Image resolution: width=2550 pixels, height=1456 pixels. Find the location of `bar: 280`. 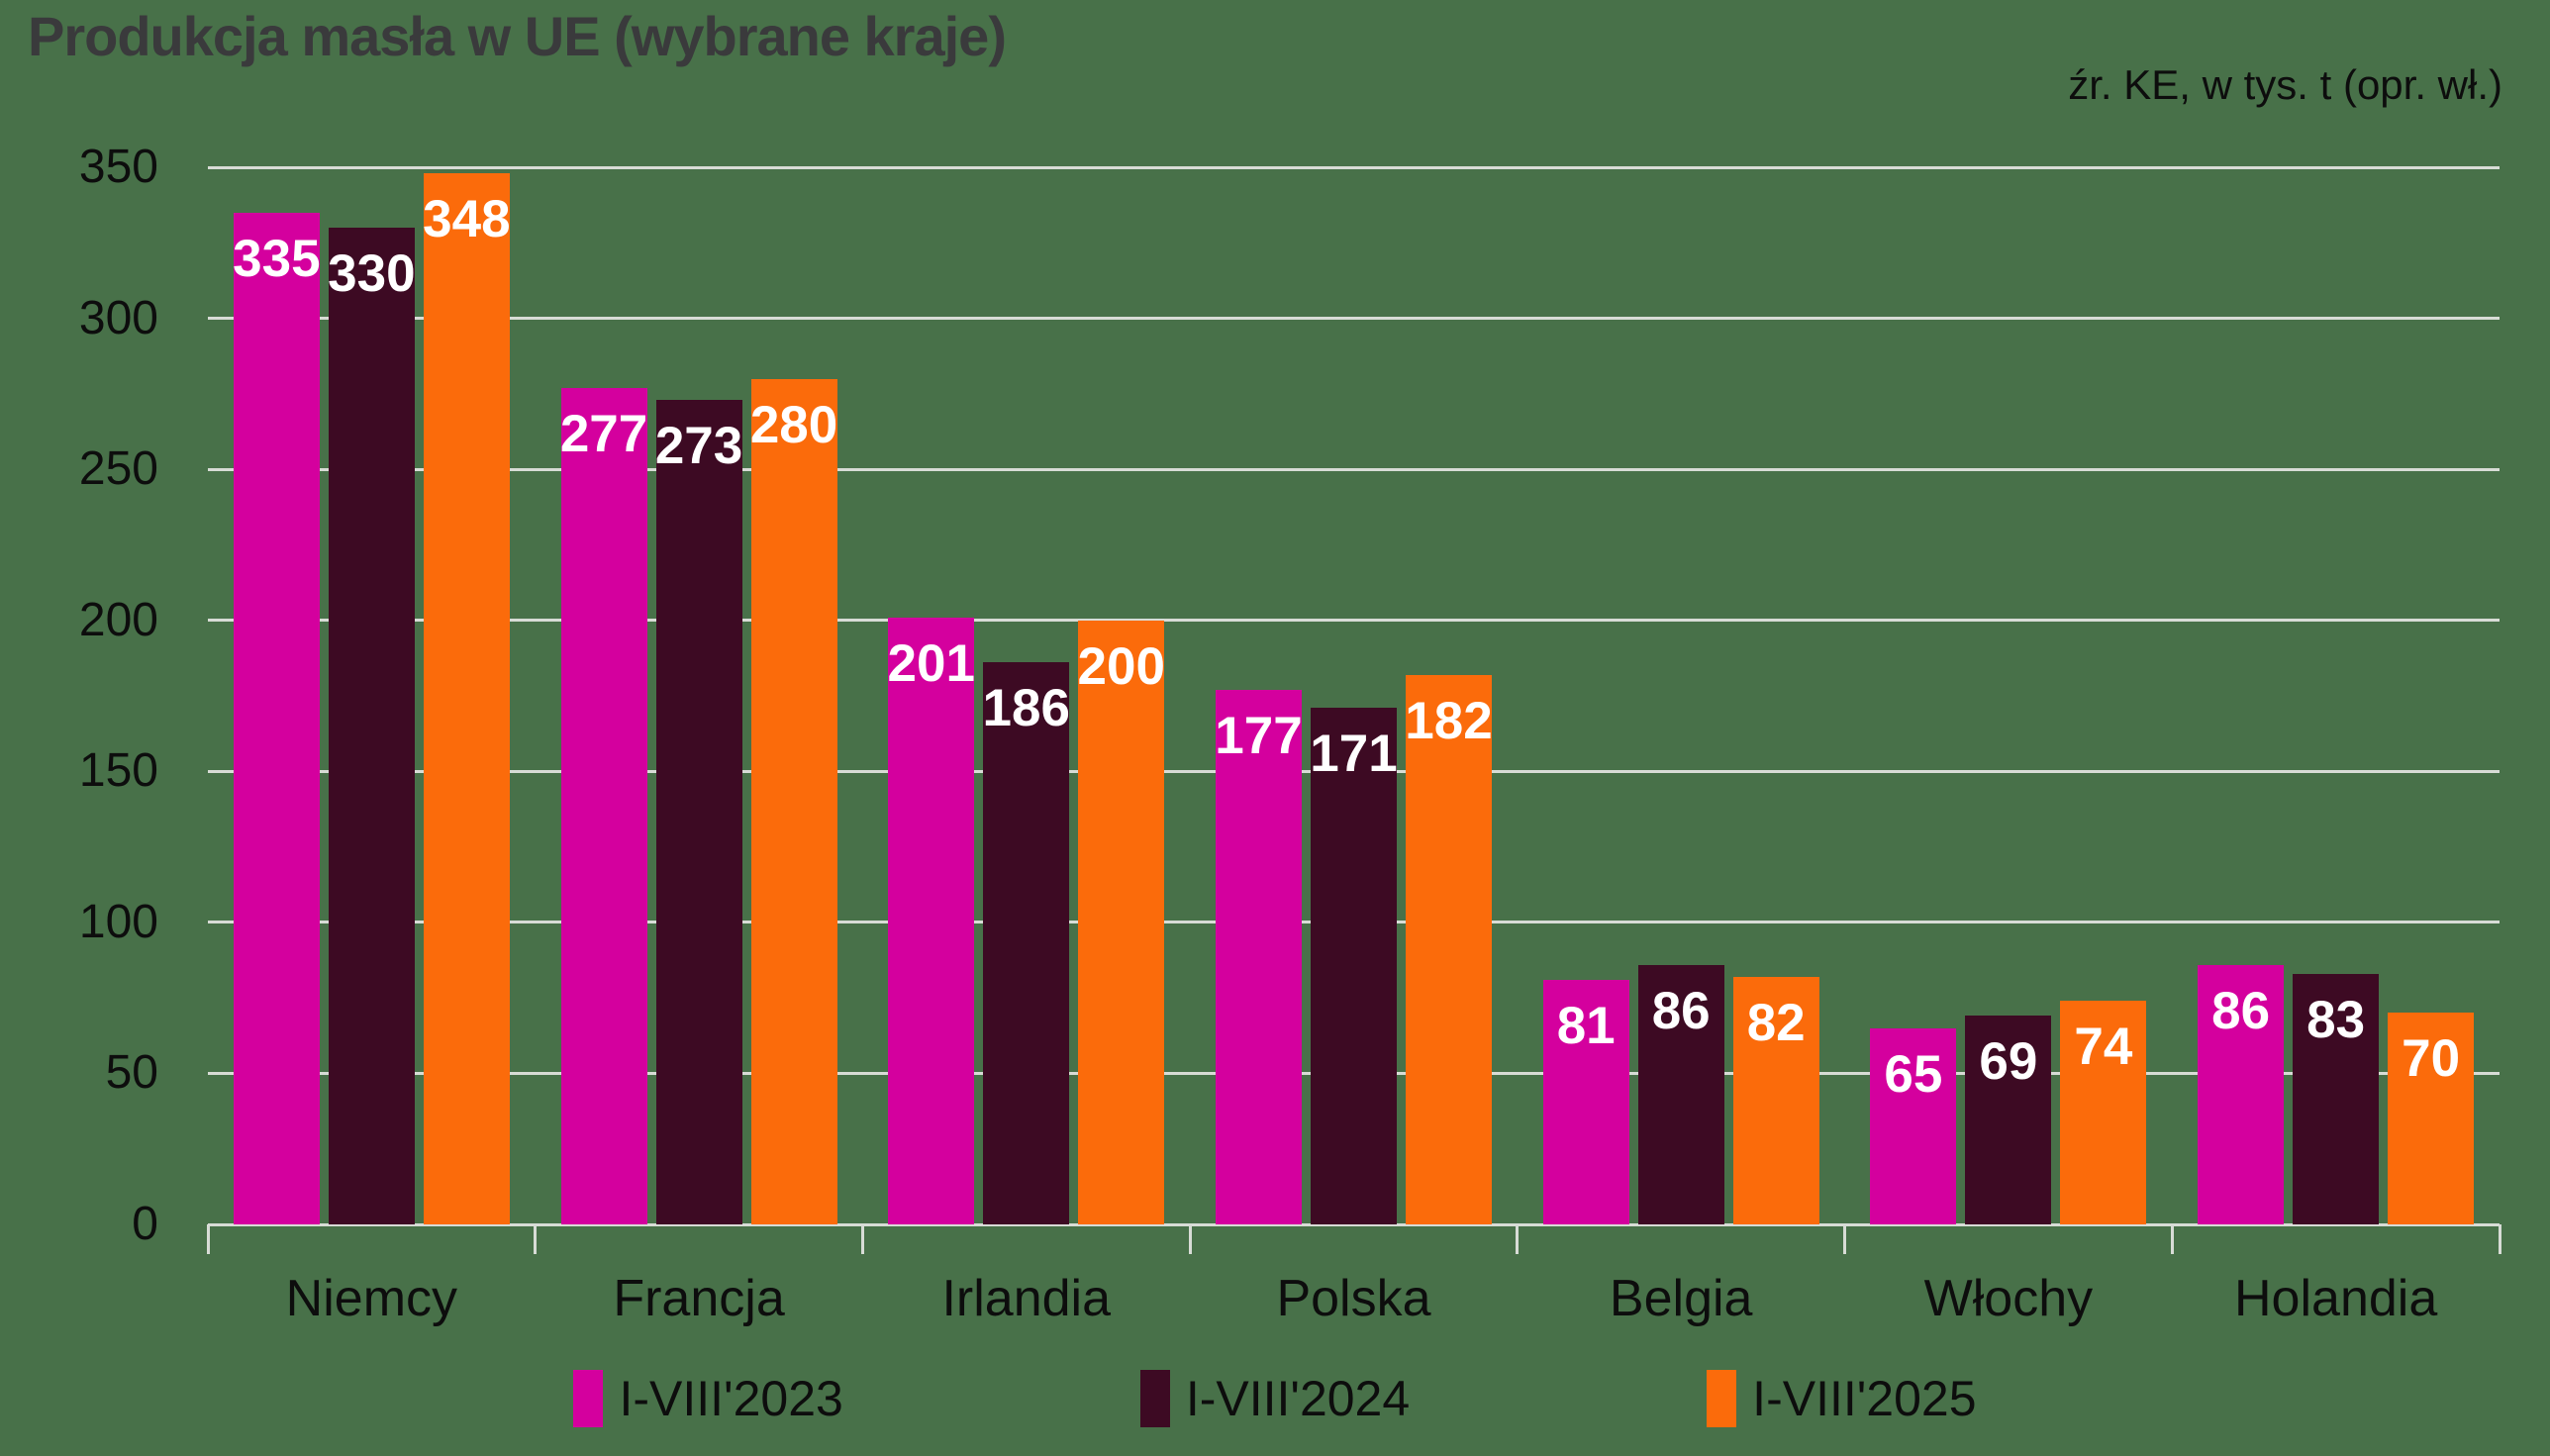

bar: 280 is located at coordinates (794, 801).